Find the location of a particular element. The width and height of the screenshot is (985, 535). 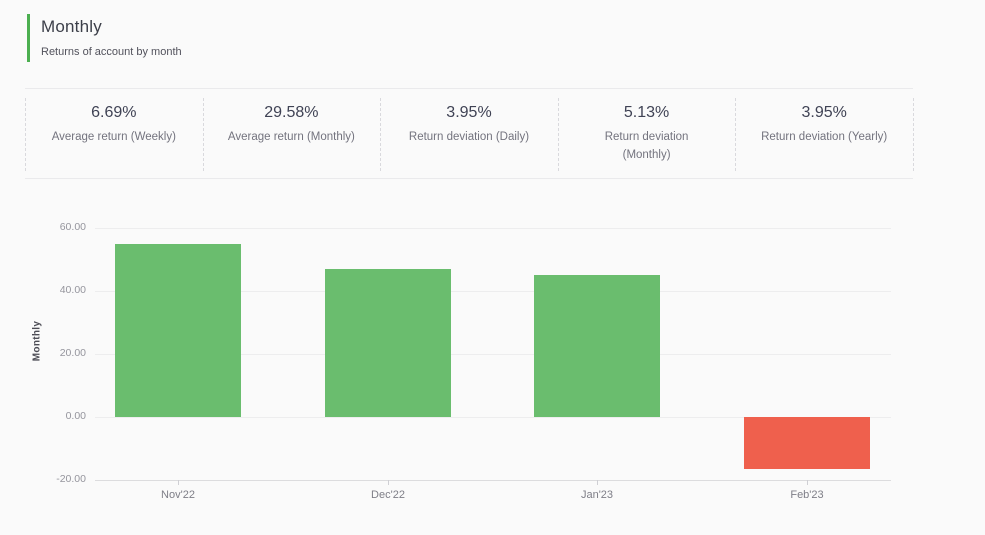

stat-item-return-deviation-daily: 3.95% Return deviation (Daily) is located at coordinates (469, 133).